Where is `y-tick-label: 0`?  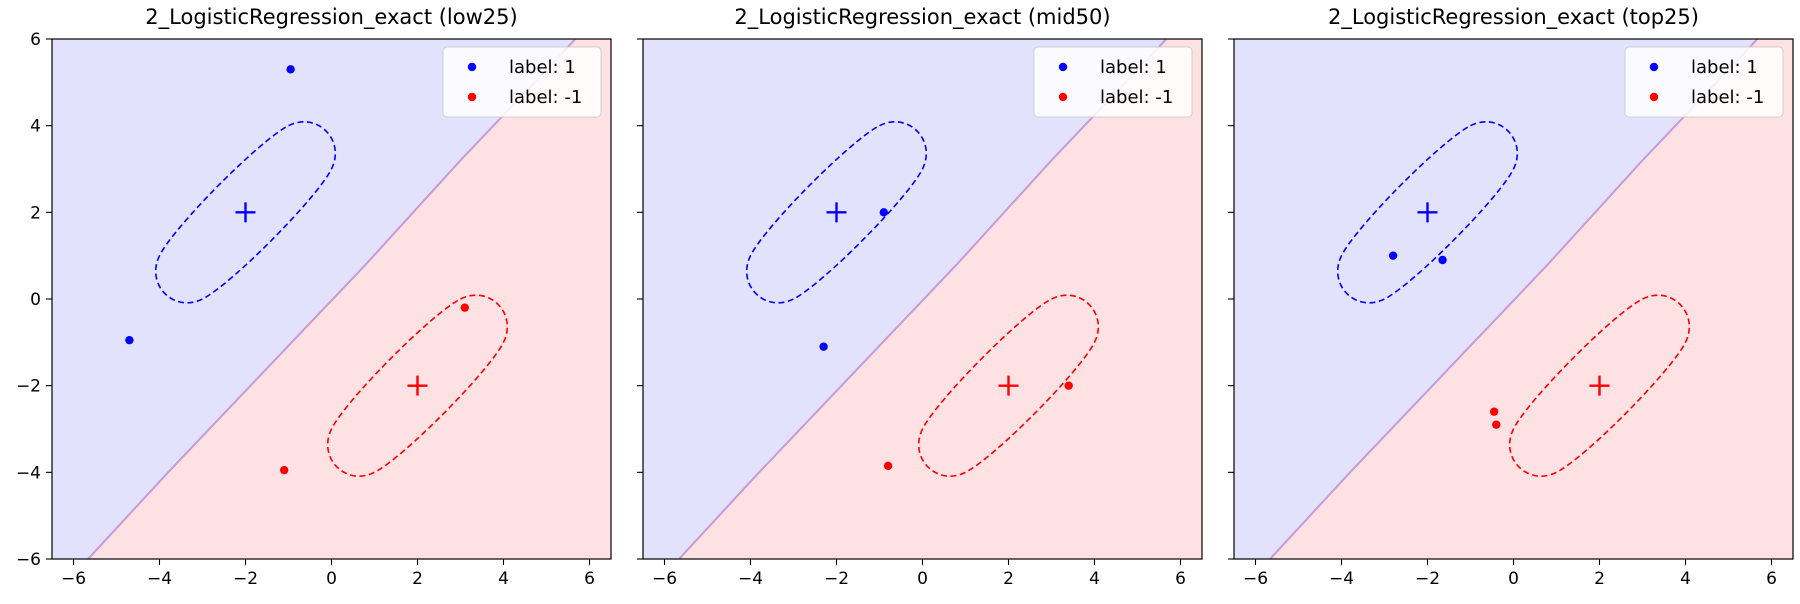 y-tick-label: 0 is located at coordinates (35, 300).